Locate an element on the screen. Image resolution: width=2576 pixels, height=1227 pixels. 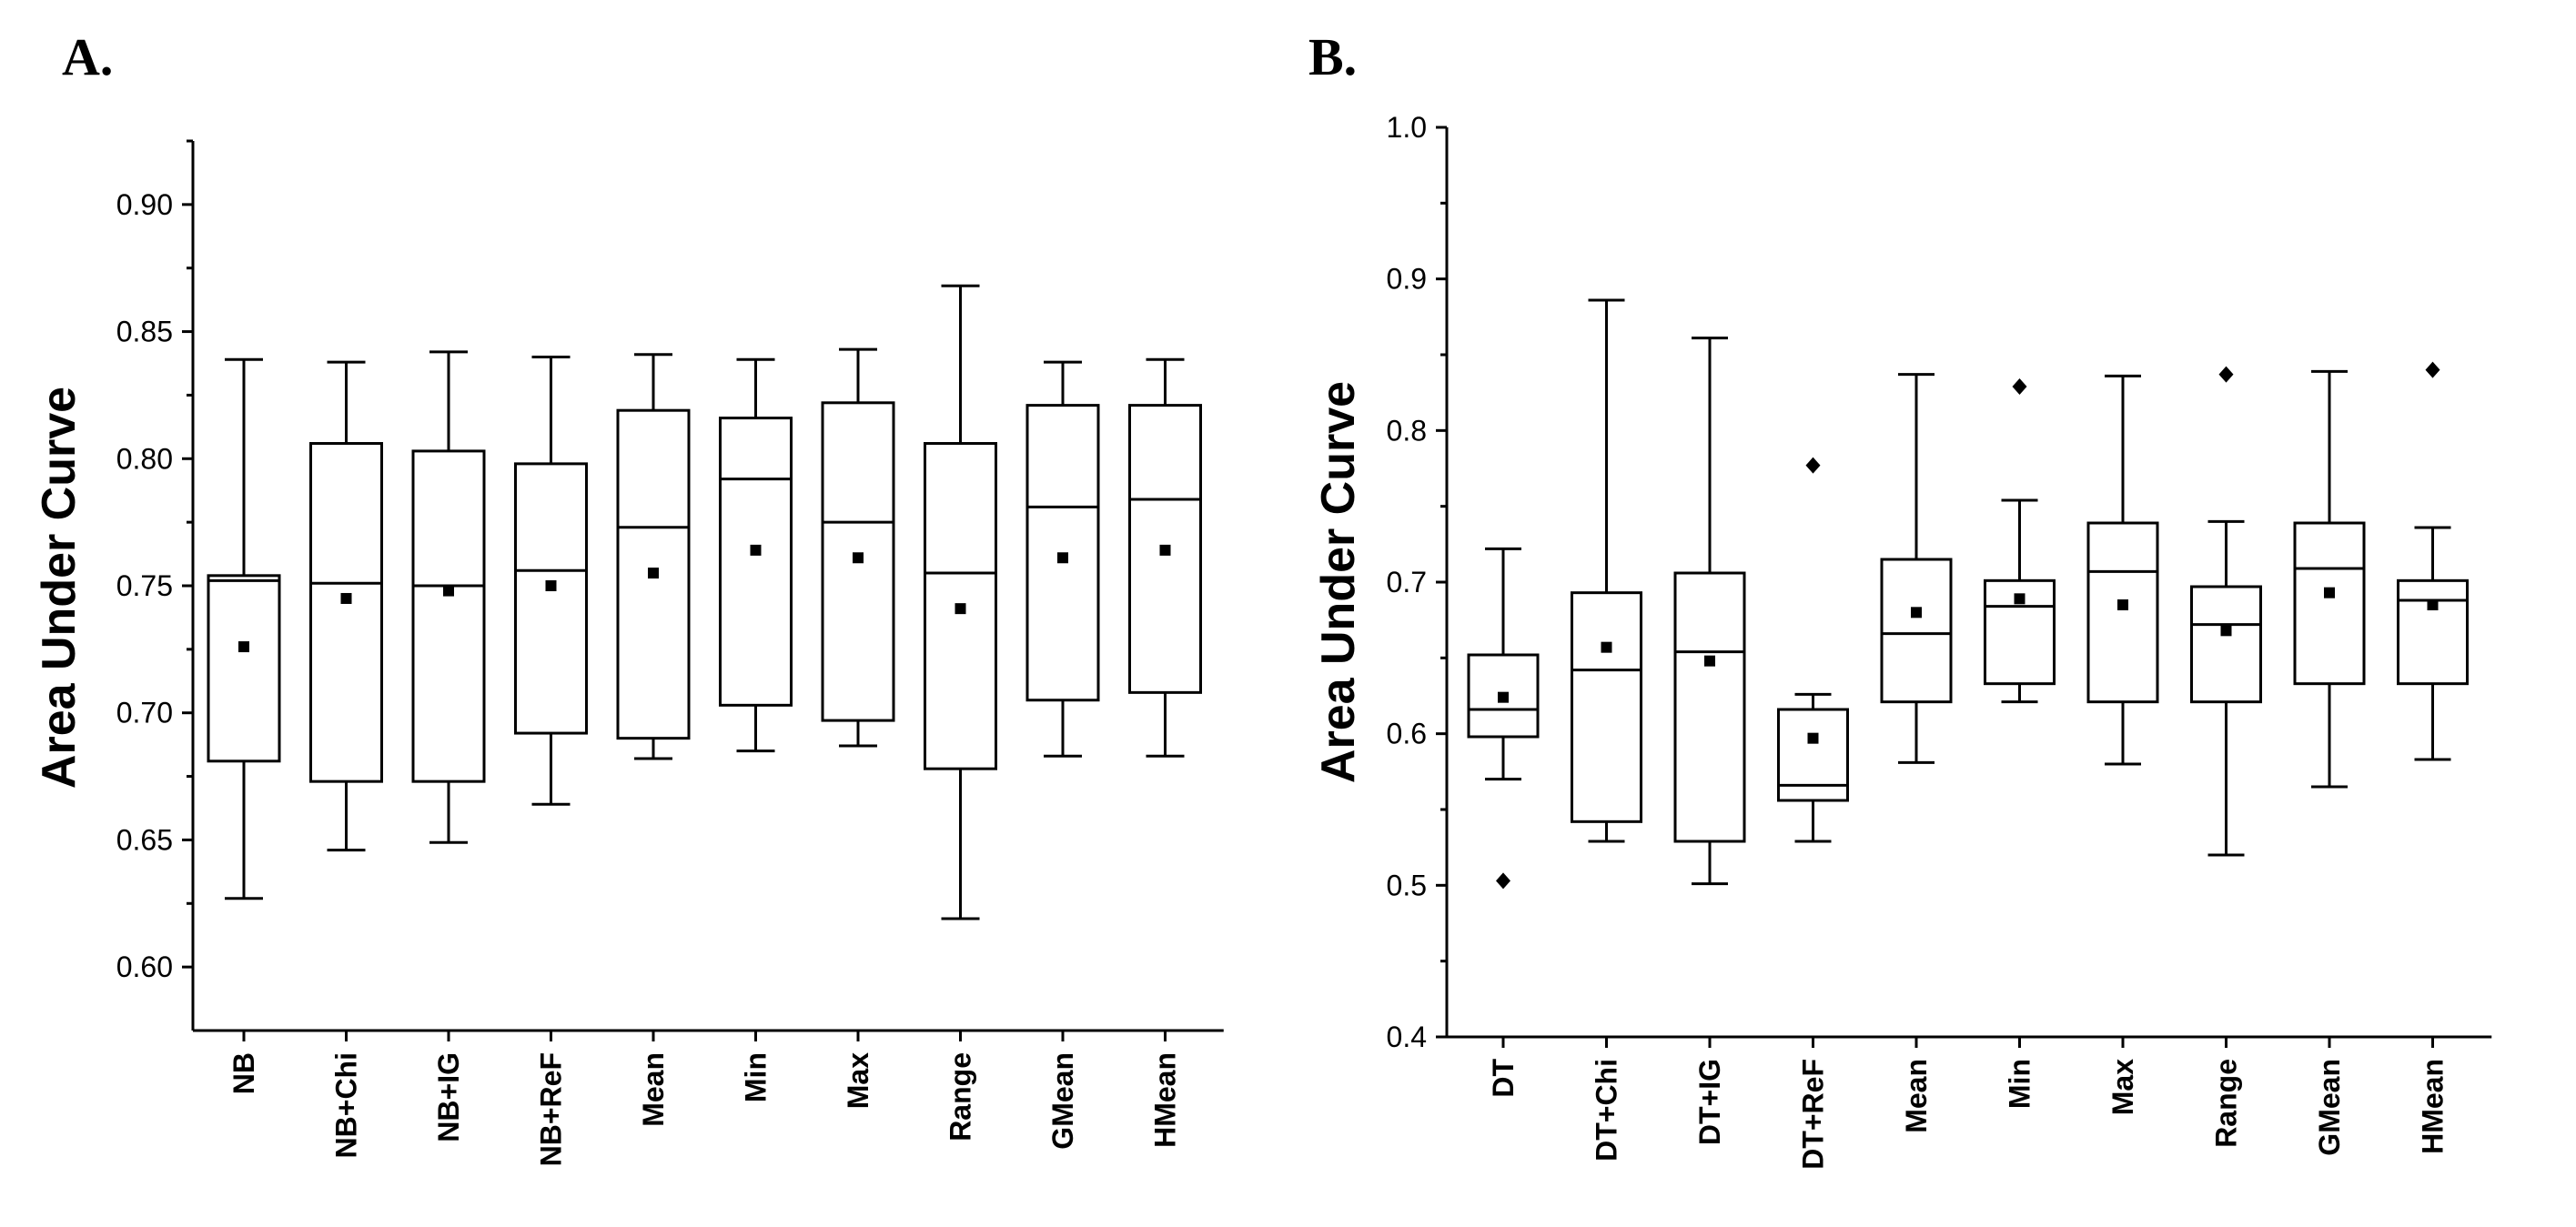
y-tick-label-a: 0.75 is located at coordinates (144, 585).